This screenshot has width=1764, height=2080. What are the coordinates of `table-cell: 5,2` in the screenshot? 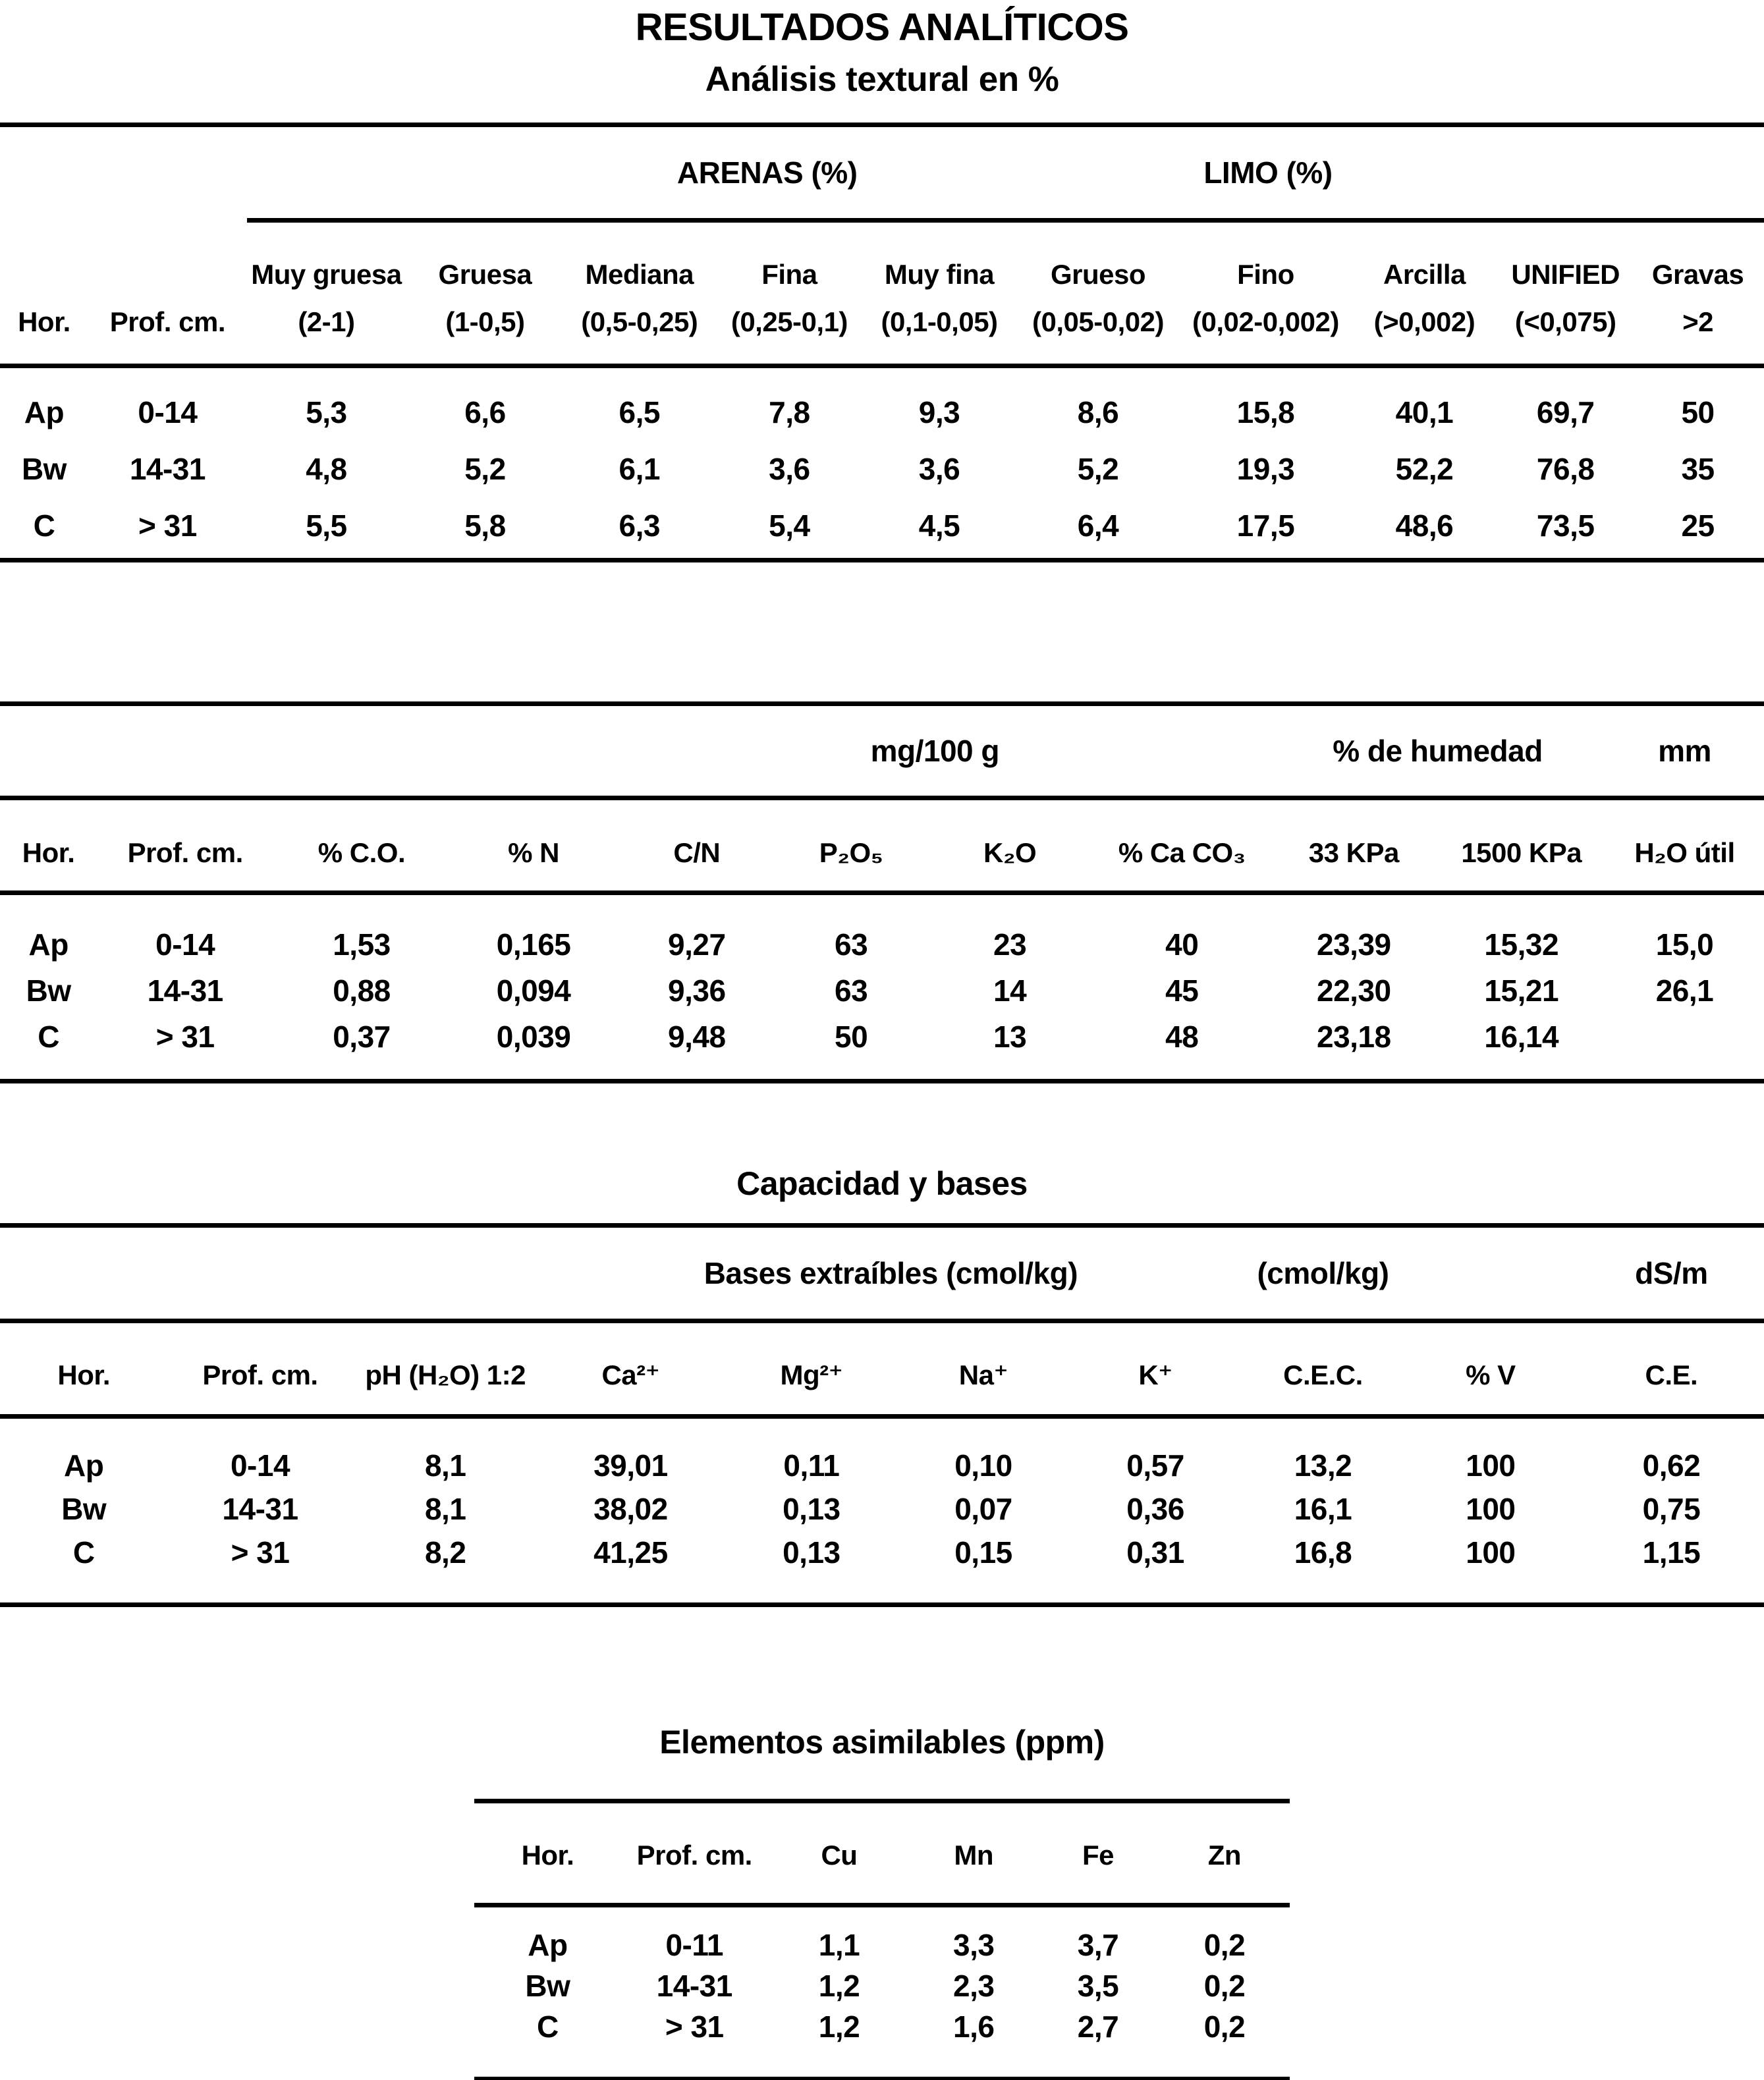 It's located at (485, 470).